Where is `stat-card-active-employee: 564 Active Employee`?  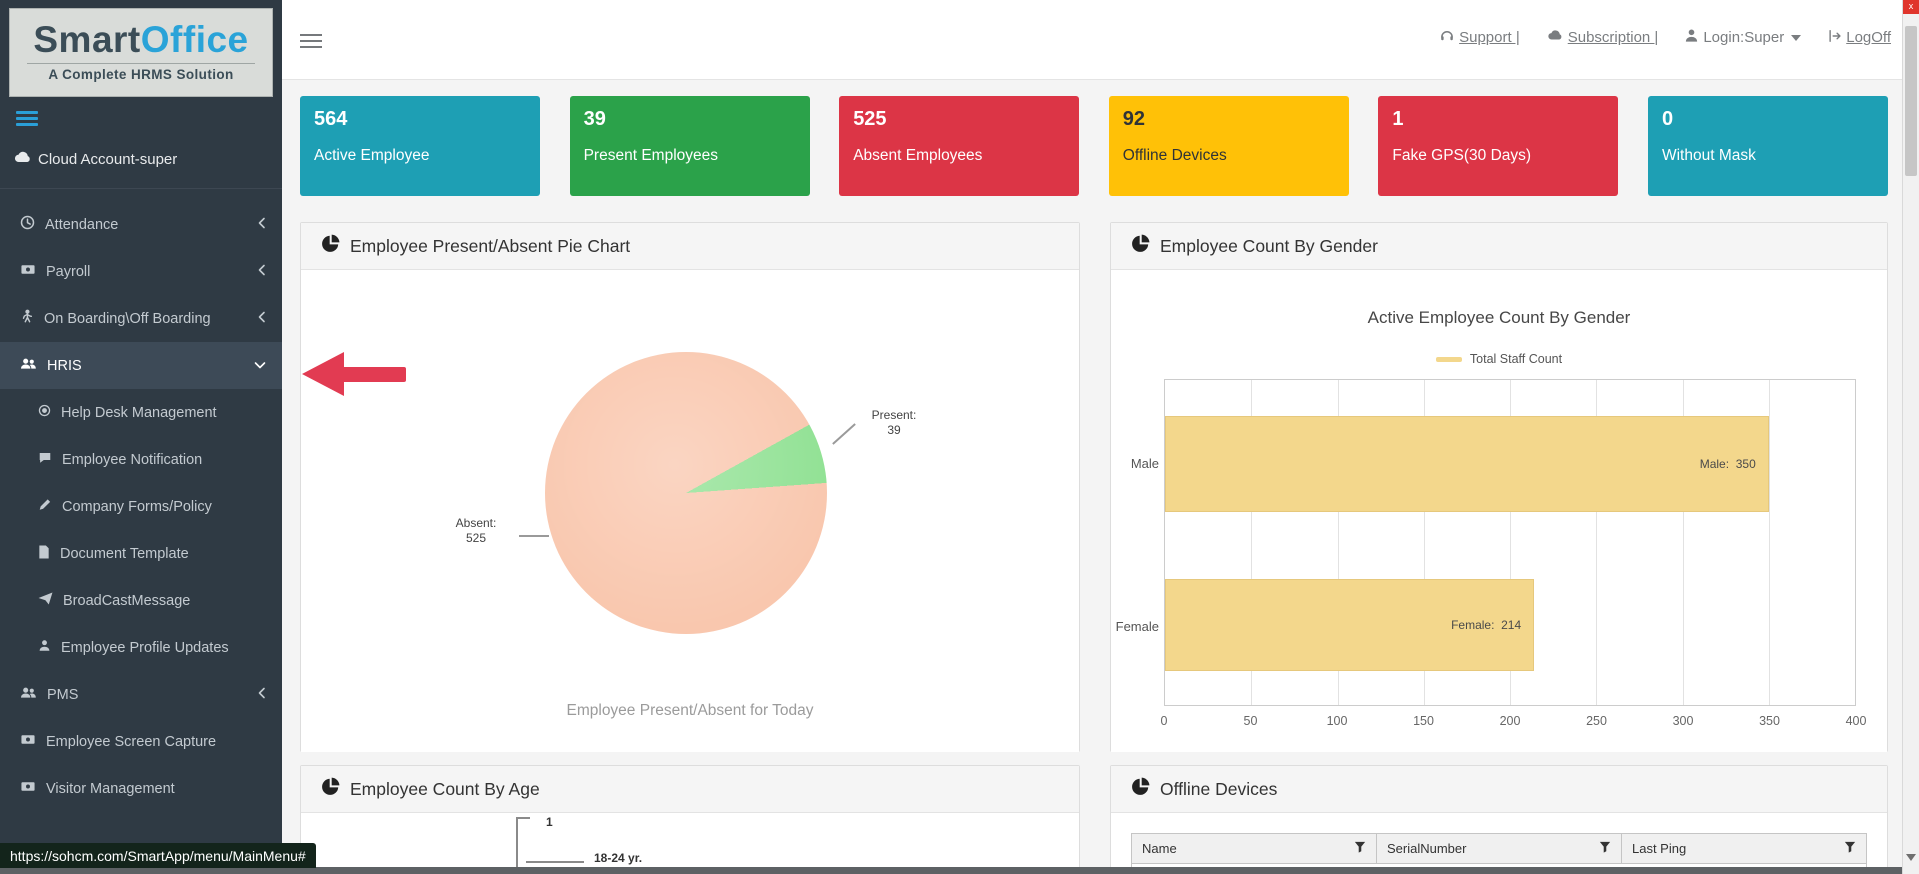
stat-card-active-employee: 564 Active Employee is located at coordinates (420, 146).